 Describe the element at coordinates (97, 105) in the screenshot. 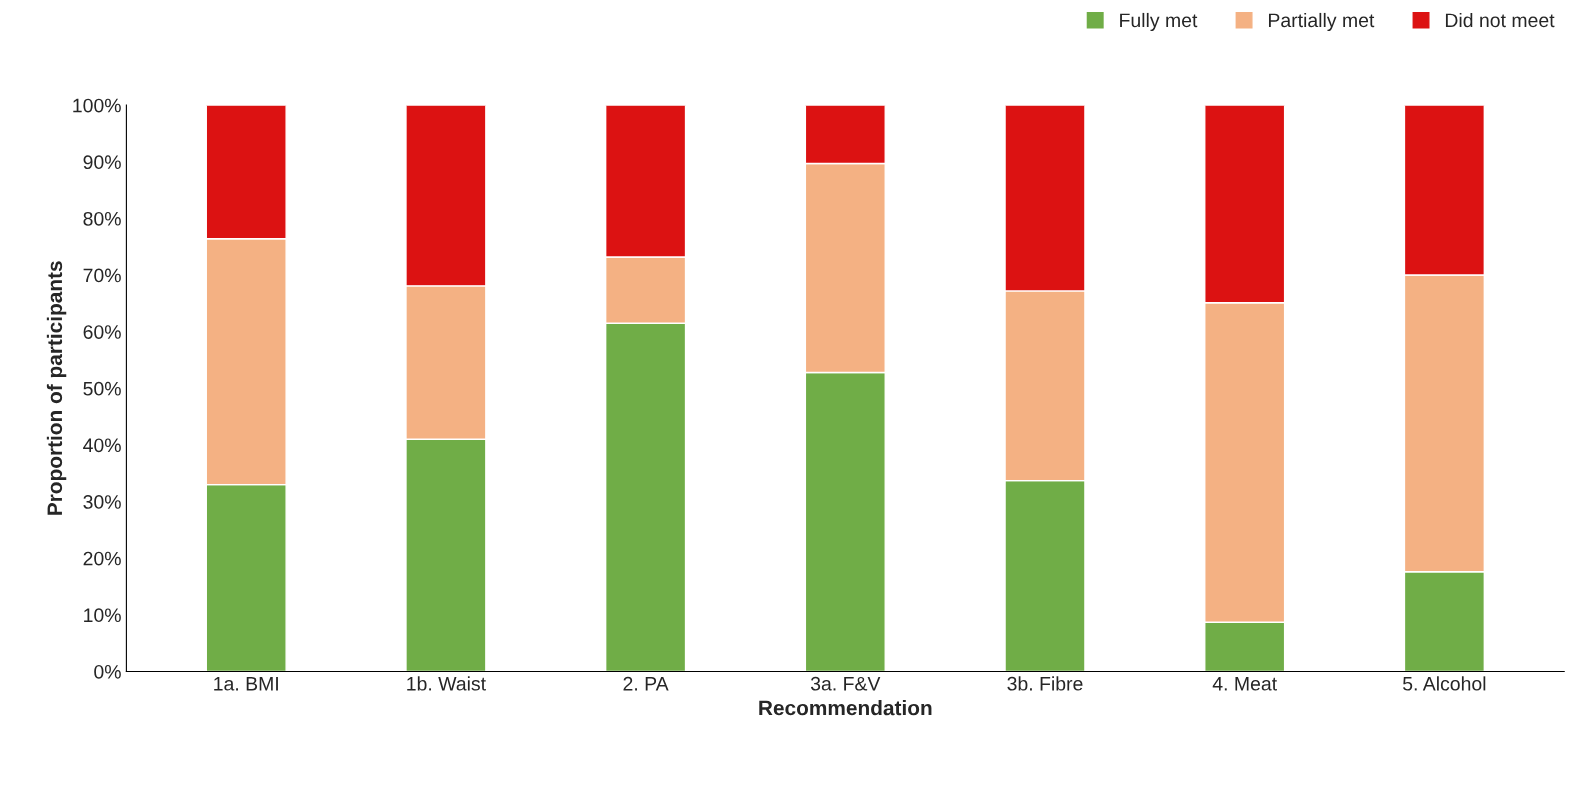

I see `y-tick-label: 100%` at that location.